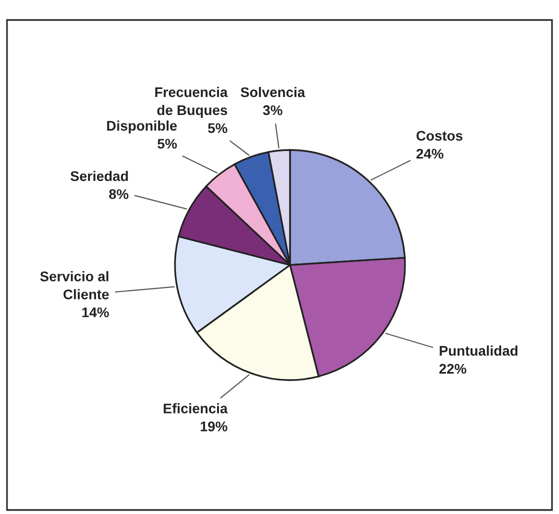  What do you see at coordinates (142, 127) in the screenshot?
I see `slice-label: Disponible` at bounding box center [142, 127].